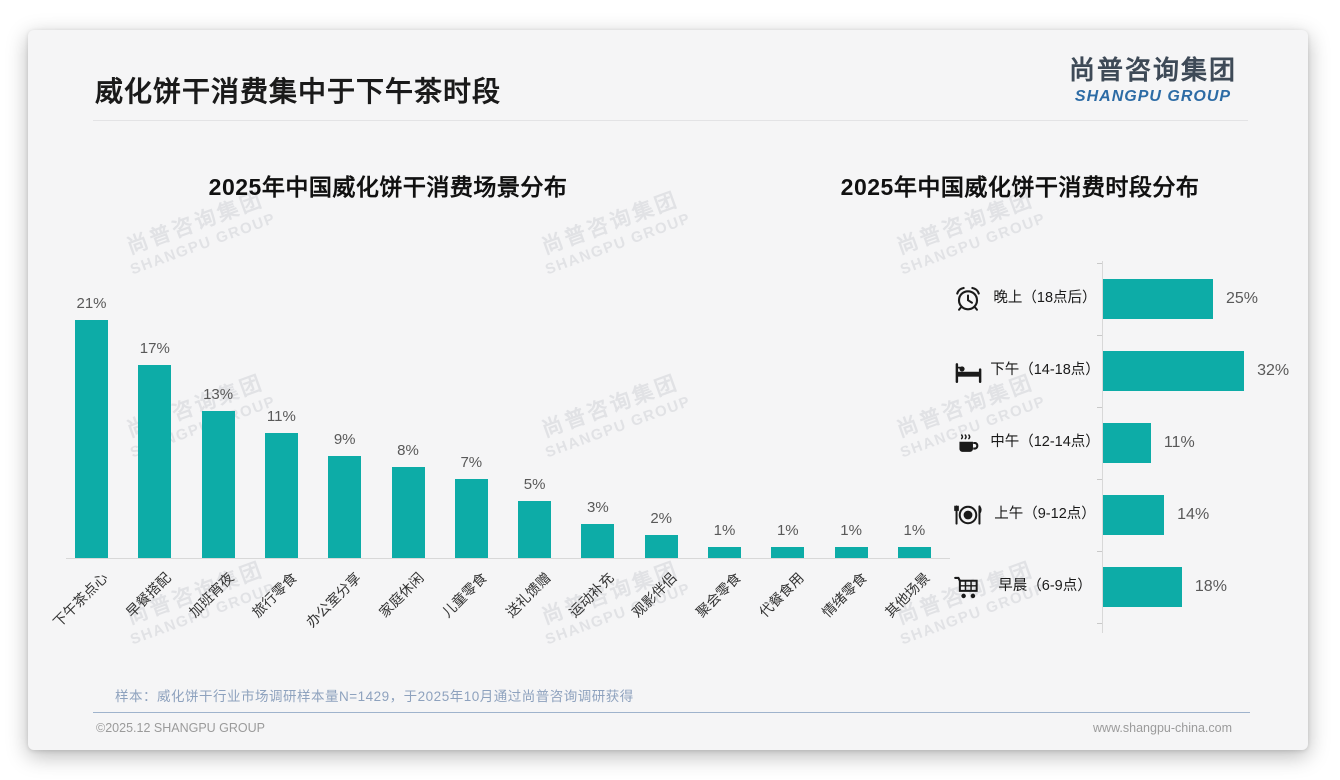 The image size is (1340, 780). What do you see at coordinates (844, 595) in the screenshot?
I see `scene-category-label: 情绪零食` at bounding box center [844, 595].